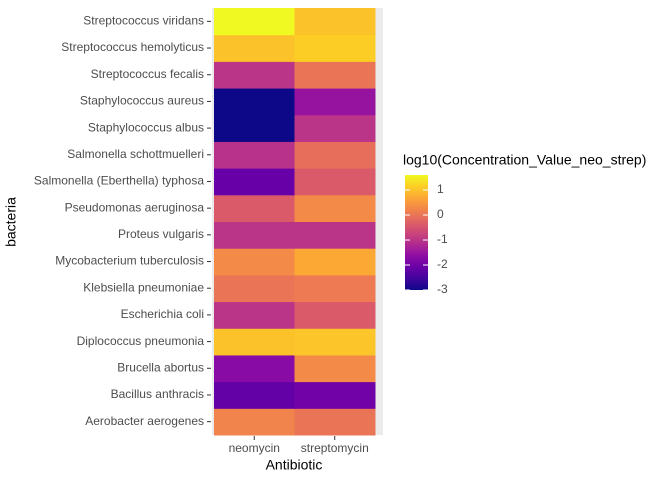 Image resolution: width=672 pixels, height=480 pixels. What do you see at coordinates (442, 239) in the screenshot?
I see `legend-tick-label: -1` at bounding box center [442, 239].